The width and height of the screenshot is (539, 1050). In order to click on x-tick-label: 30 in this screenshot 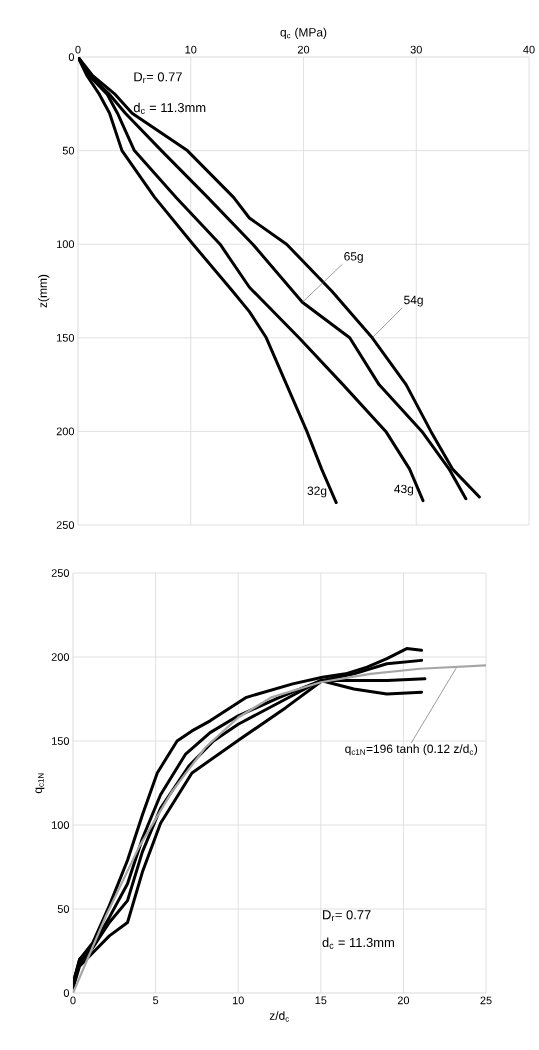, I will do `click(416, 49)`.